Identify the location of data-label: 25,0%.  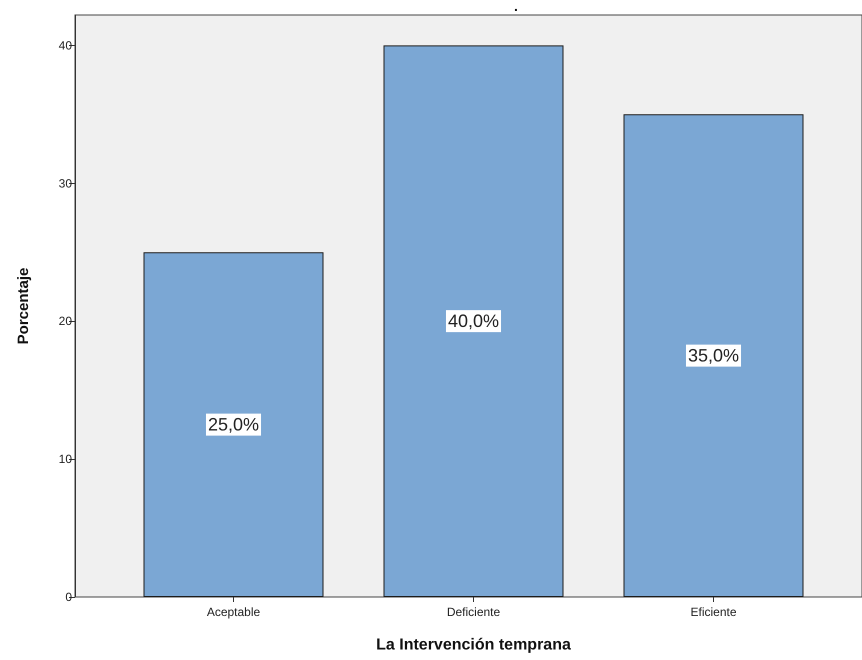
(234, 424).